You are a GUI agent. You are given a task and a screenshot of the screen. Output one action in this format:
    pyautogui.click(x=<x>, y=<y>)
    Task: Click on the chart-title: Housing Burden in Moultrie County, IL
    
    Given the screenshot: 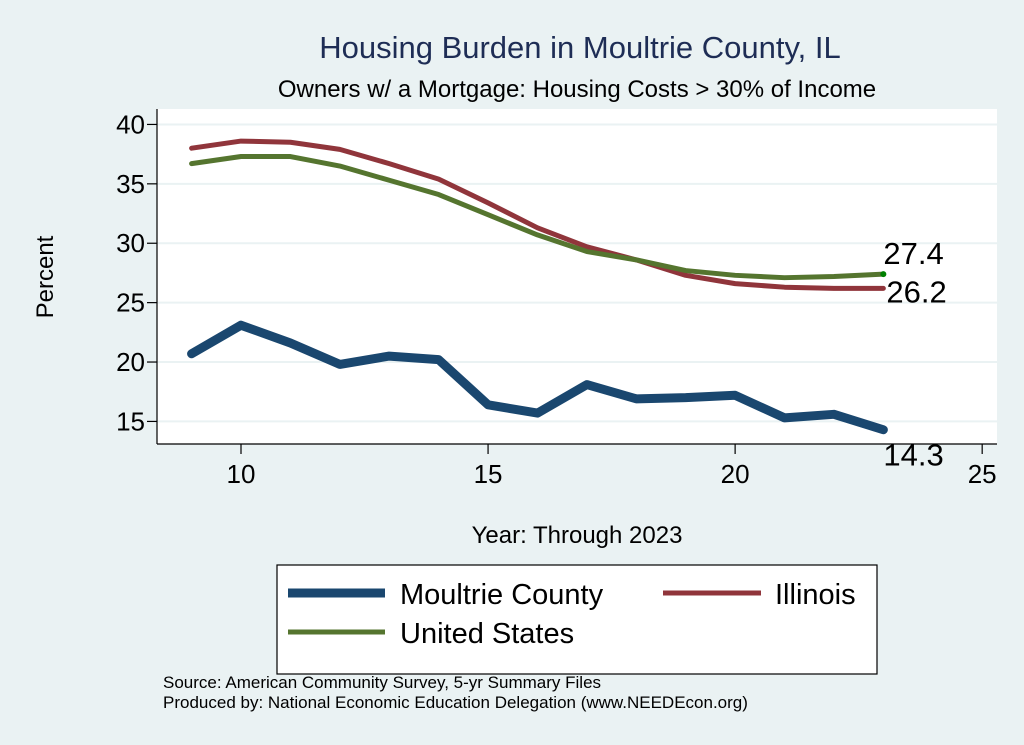 What is the action you would take?
    pyautogui.click(x=580, y=47)
    